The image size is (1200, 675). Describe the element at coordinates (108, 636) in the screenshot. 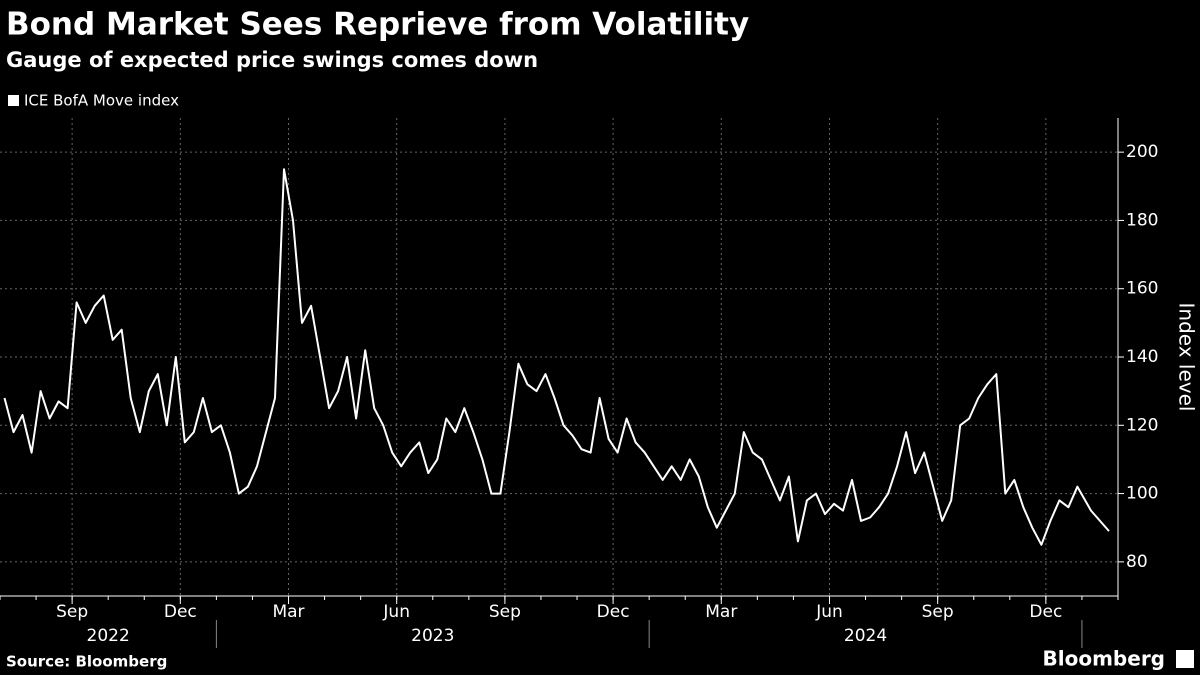

I see `year-label: 2022` at that location.